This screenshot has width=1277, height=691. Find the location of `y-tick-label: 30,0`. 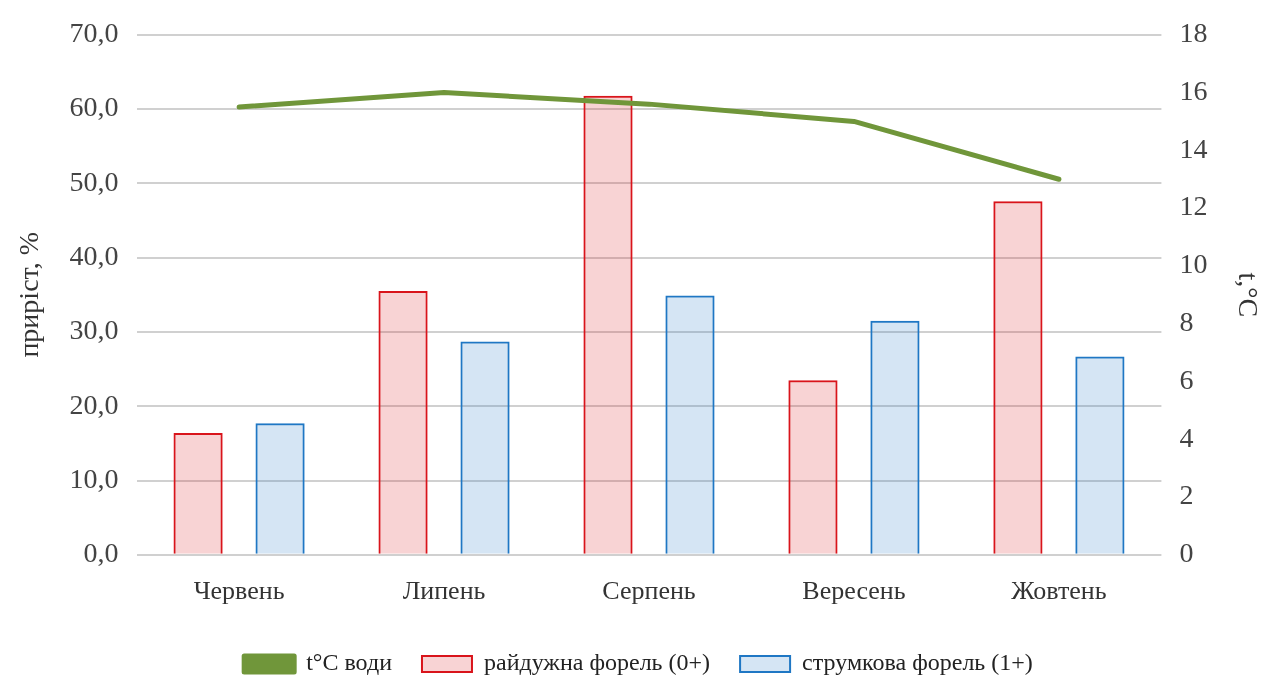

y-tick-label: 30,0 is located at coordinates (94, 330).